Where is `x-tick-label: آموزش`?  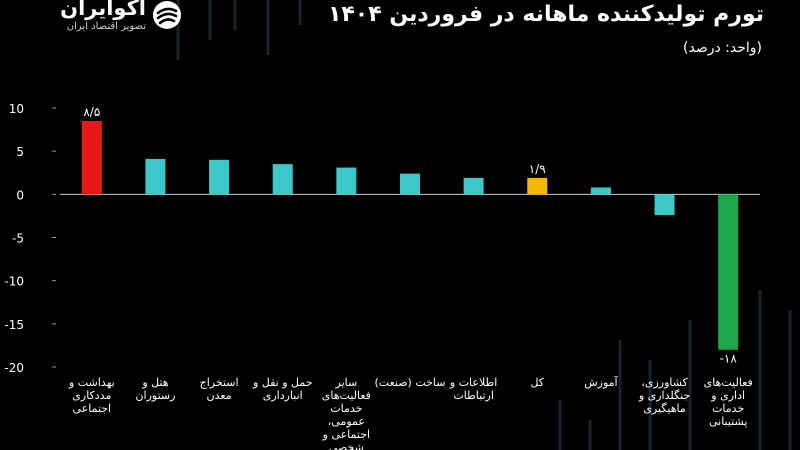 x-tick-label: آموزش is located at coordinates (601, 382).